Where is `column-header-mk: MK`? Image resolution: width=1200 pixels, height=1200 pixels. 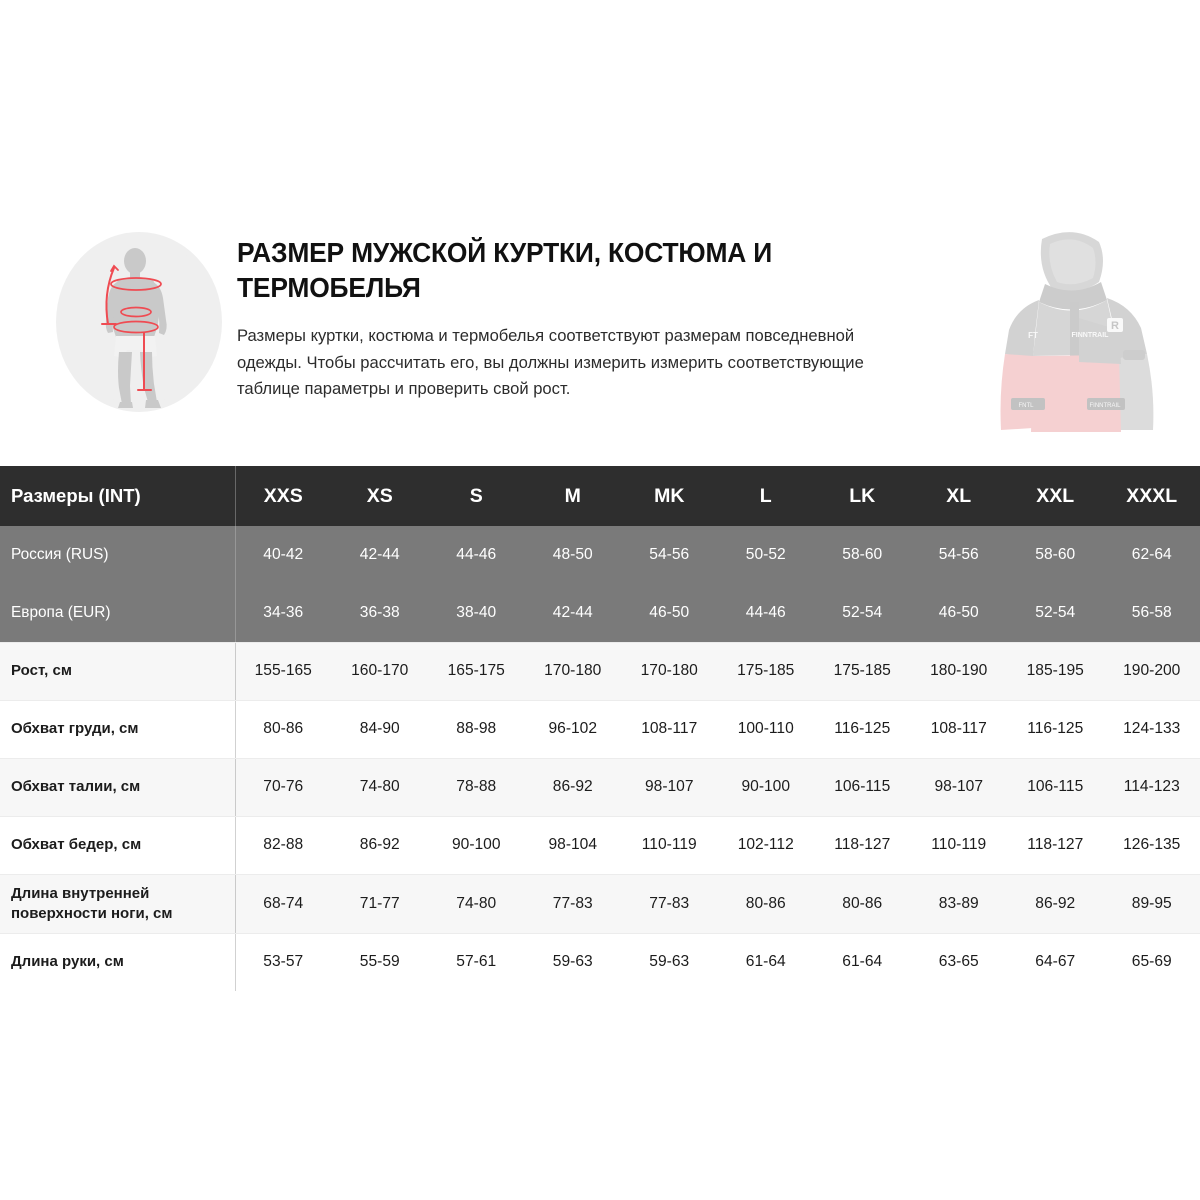 column-header-mk: MK is located at coordinates (669, 495).